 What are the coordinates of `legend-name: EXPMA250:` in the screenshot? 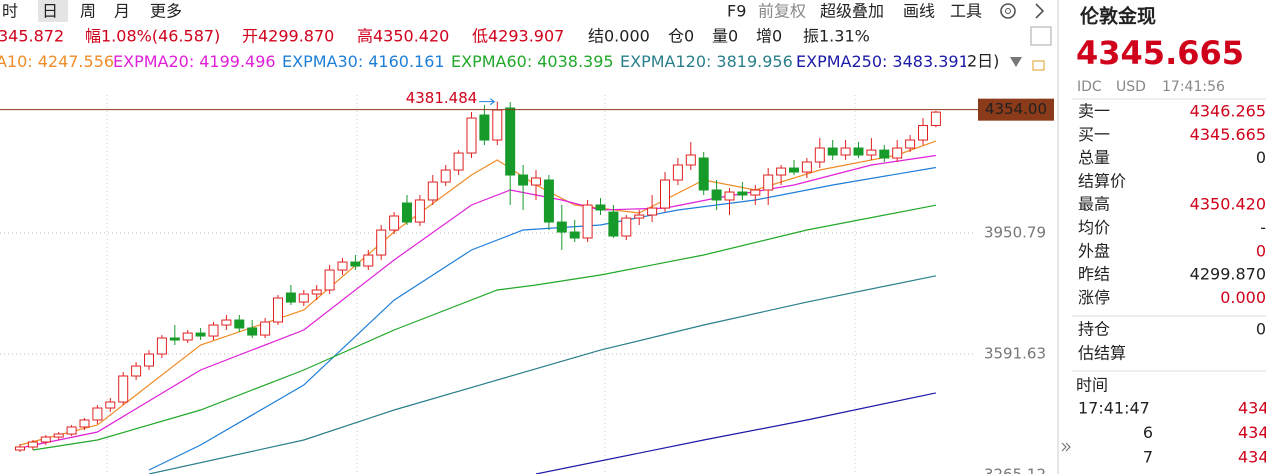 It's located at (841, 61).